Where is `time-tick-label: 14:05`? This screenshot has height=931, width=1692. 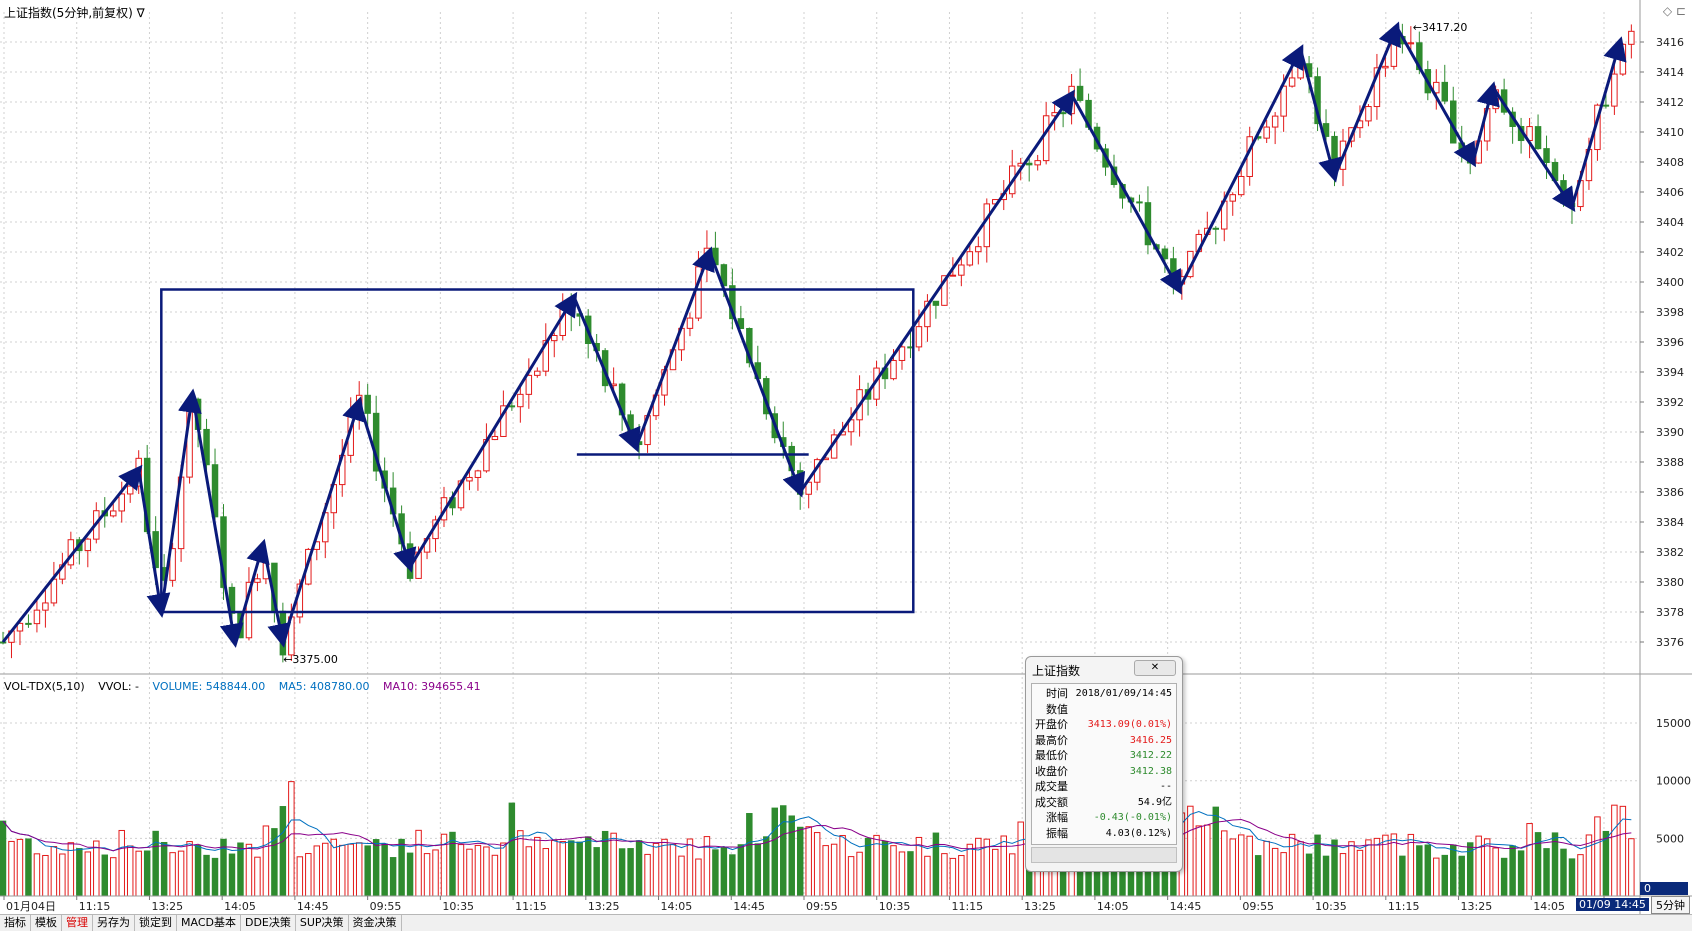
time-tick-label: 14:05 is located at coordinates (677, 906).